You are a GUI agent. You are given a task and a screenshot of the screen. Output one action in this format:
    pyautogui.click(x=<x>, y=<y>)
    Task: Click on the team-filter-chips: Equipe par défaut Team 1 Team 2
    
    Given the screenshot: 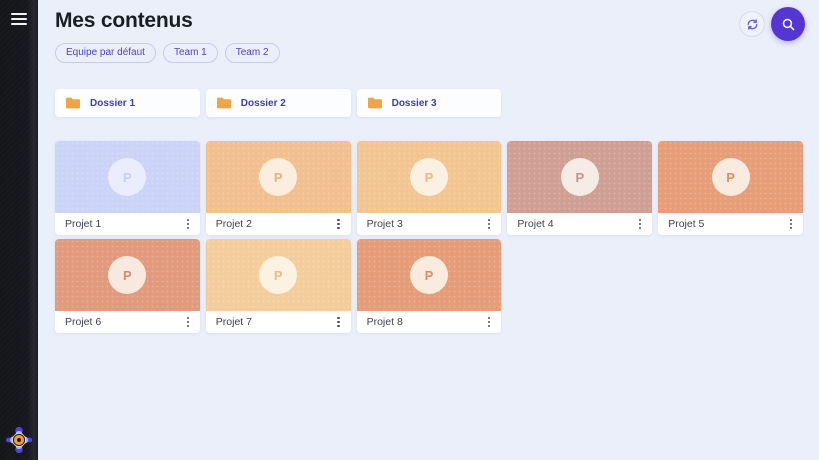 What is the action you would take?
    pyautogui.click(x=429, y=53)
    